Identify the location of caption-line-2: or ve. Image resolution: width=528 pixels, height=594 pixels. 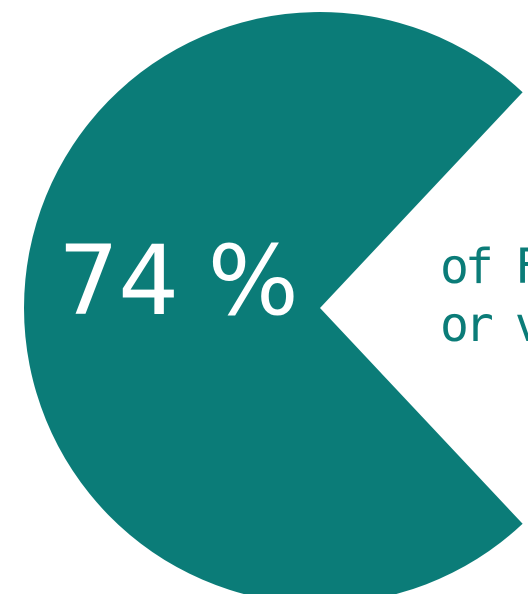
(484, 325).